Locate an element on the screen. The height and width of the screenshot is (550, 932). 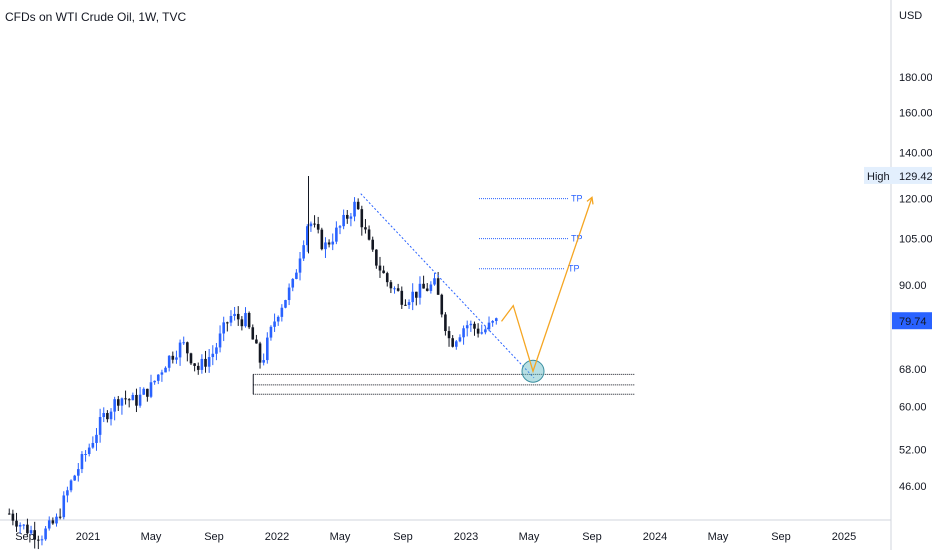
projection-path is located at coordinates (546, 285).